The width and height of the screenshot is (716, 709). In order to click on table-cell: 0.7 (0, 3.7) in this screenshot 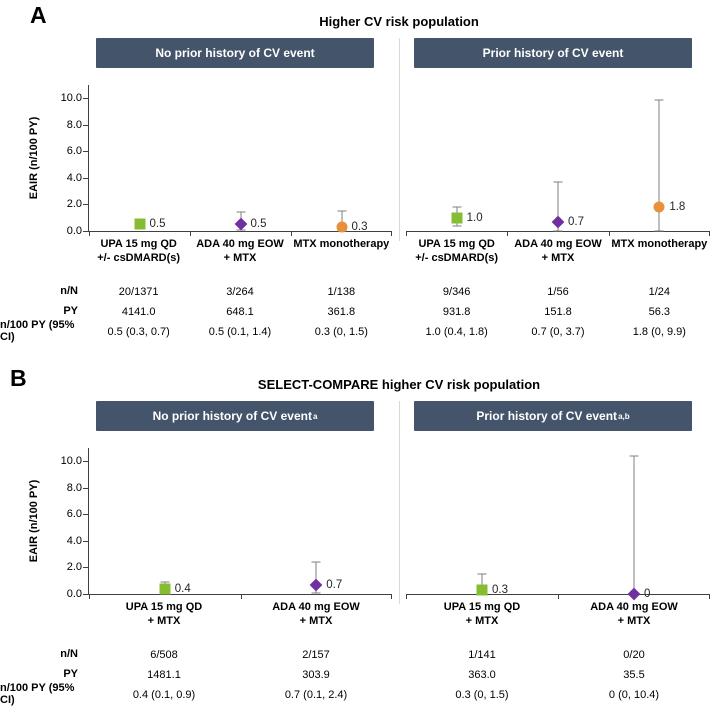, I will do `click(558, 332)`.